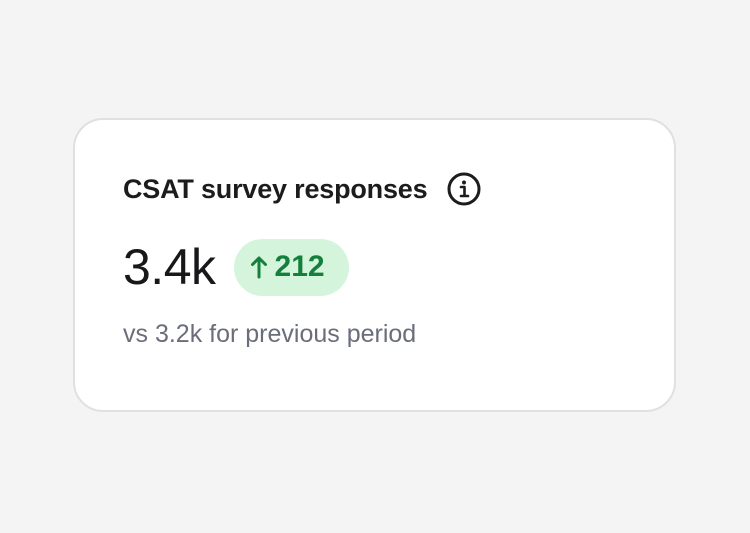  I want to click on title-row: CSAT survey responses, so click(302, 189).